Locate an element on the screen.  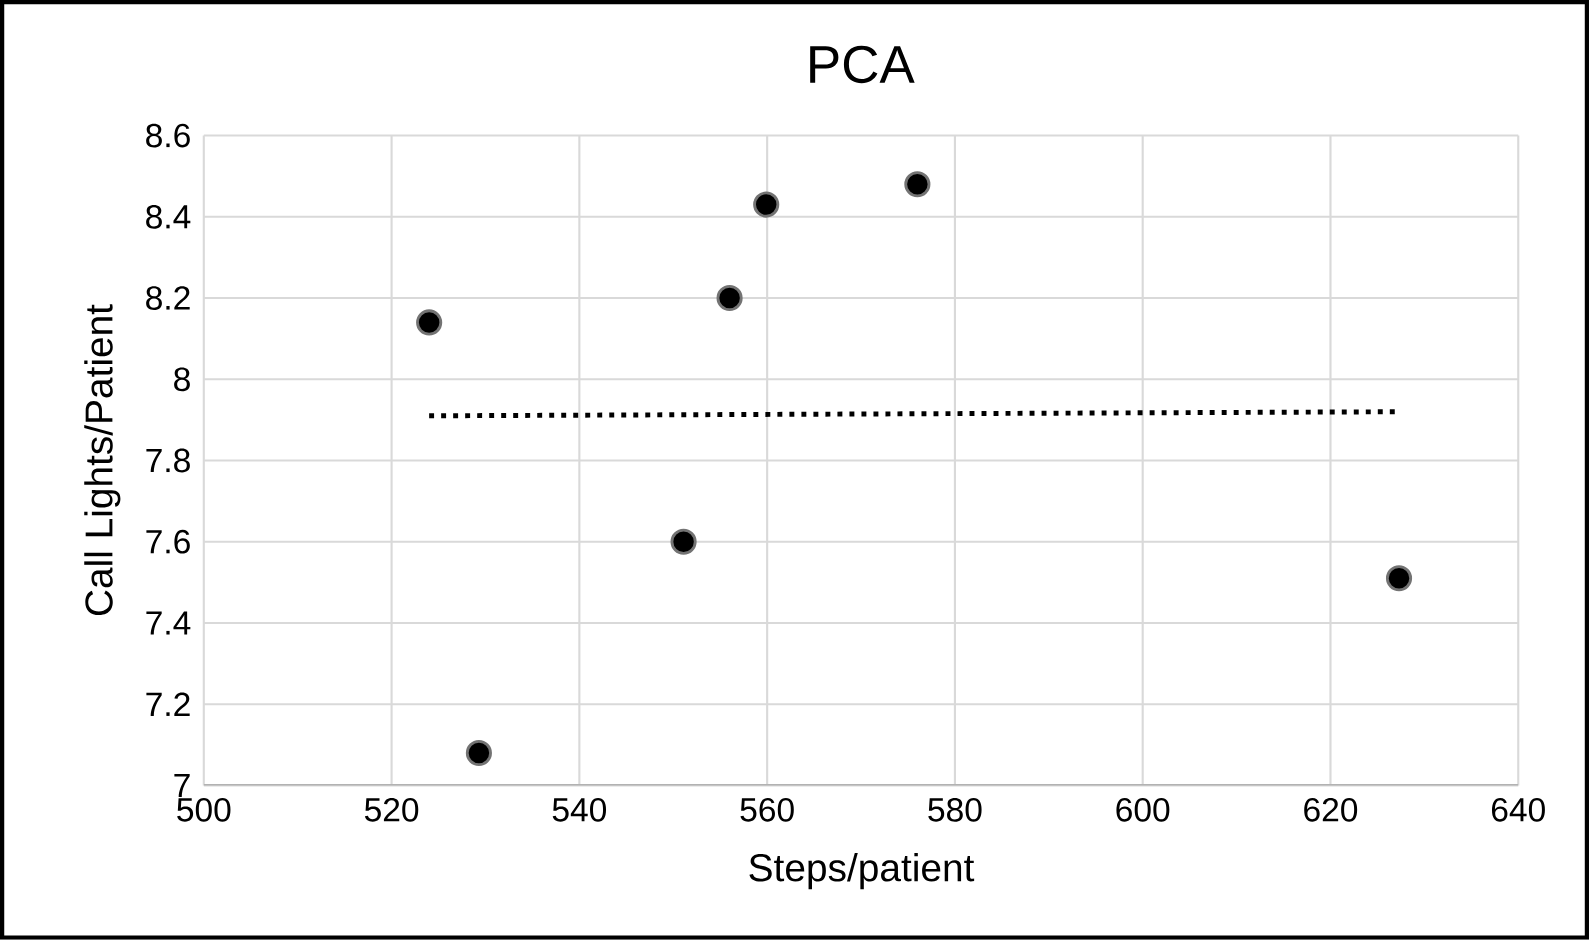
y-tick-label: 7.8 is located at coordinates (168, 460).